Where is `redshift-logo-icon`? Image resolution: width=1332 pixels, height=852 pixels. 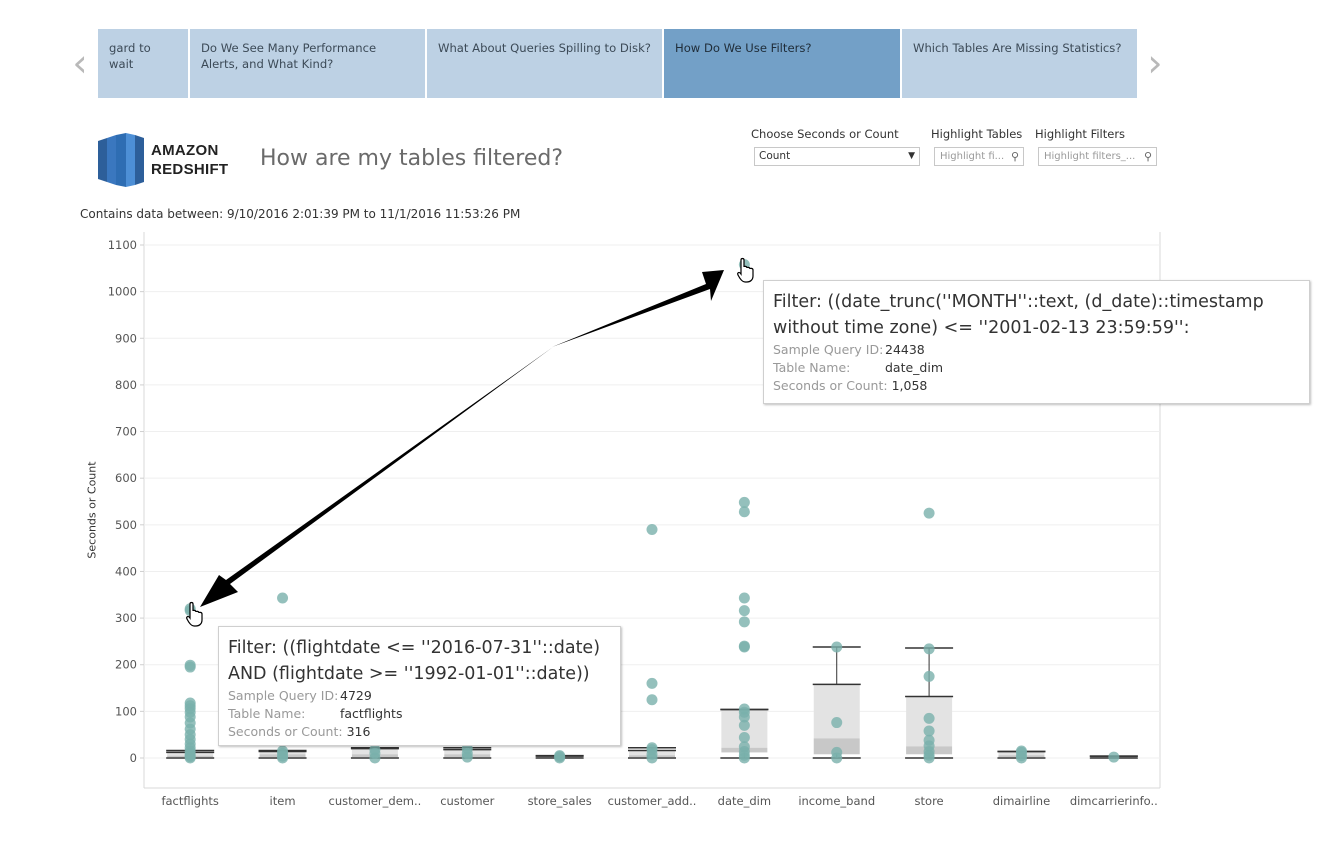 redshift-logo-icon is located at coordinates (121, 160).